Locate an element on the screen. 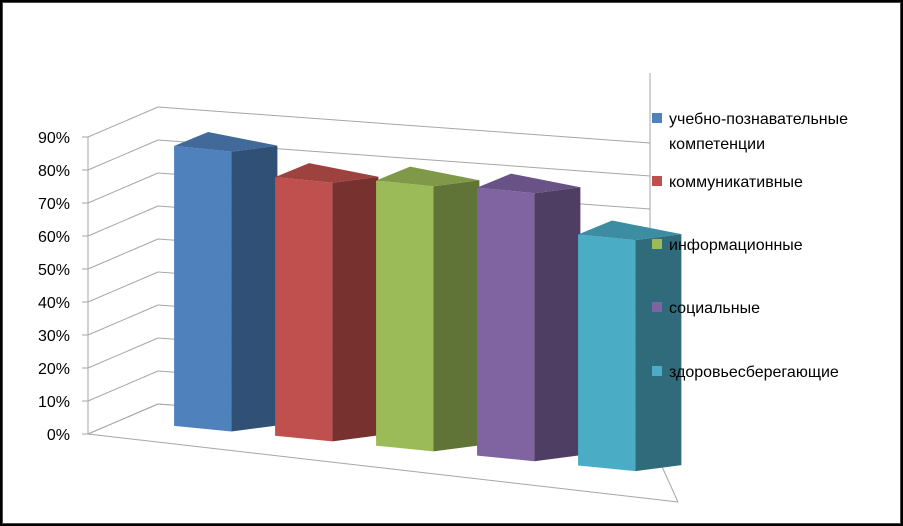  back-wall-gridline is located at coordinates (404, 125).